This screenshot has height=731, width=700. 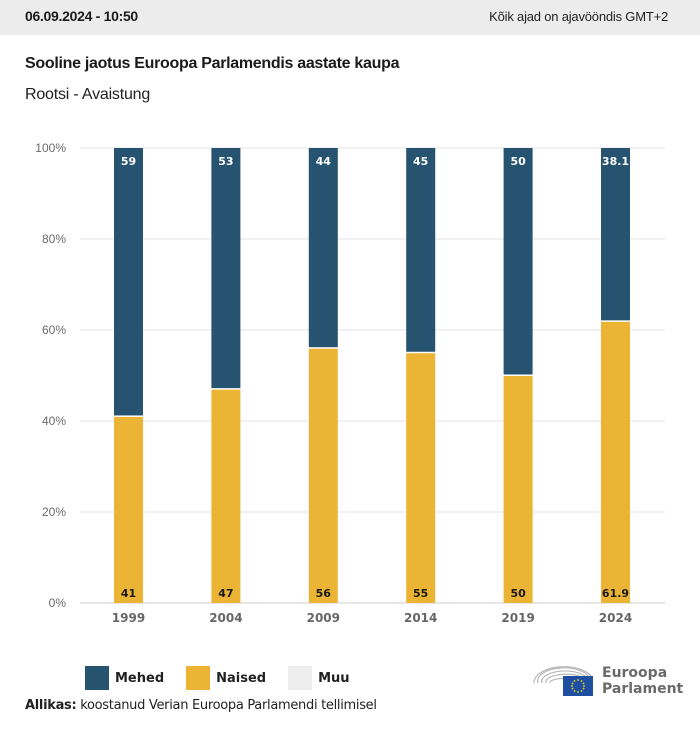 What do you see at coordinates (518, 161) in the screenshot?
I see `data-label-mehed: 50` at bounding box center [518, 161].